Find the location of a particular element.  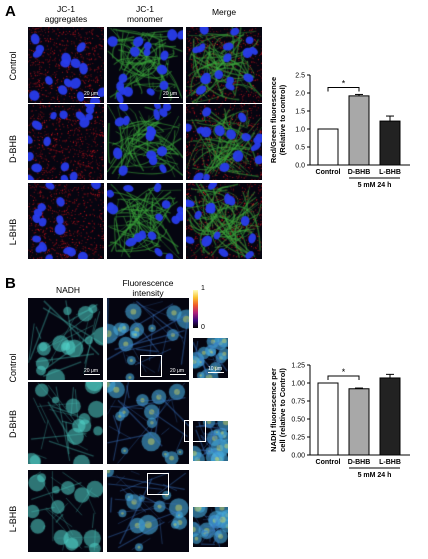

chart-a-xtick-label-0: Control is located at coordinates (328, 172).